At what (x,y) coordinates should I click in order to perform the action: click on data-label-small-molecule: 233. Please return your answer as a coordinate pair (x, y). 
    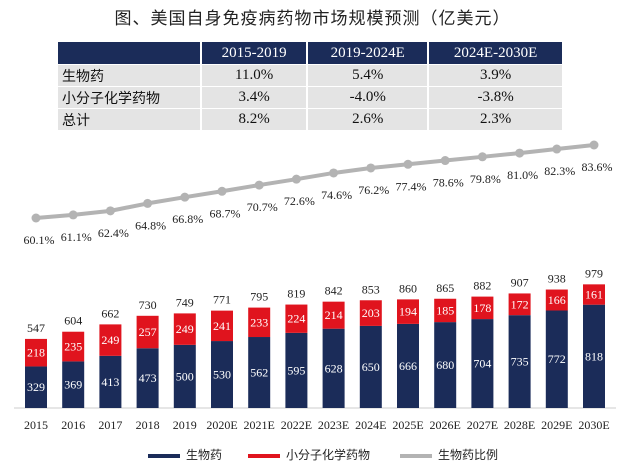
    Looking at the image, I should click on (259, 322).